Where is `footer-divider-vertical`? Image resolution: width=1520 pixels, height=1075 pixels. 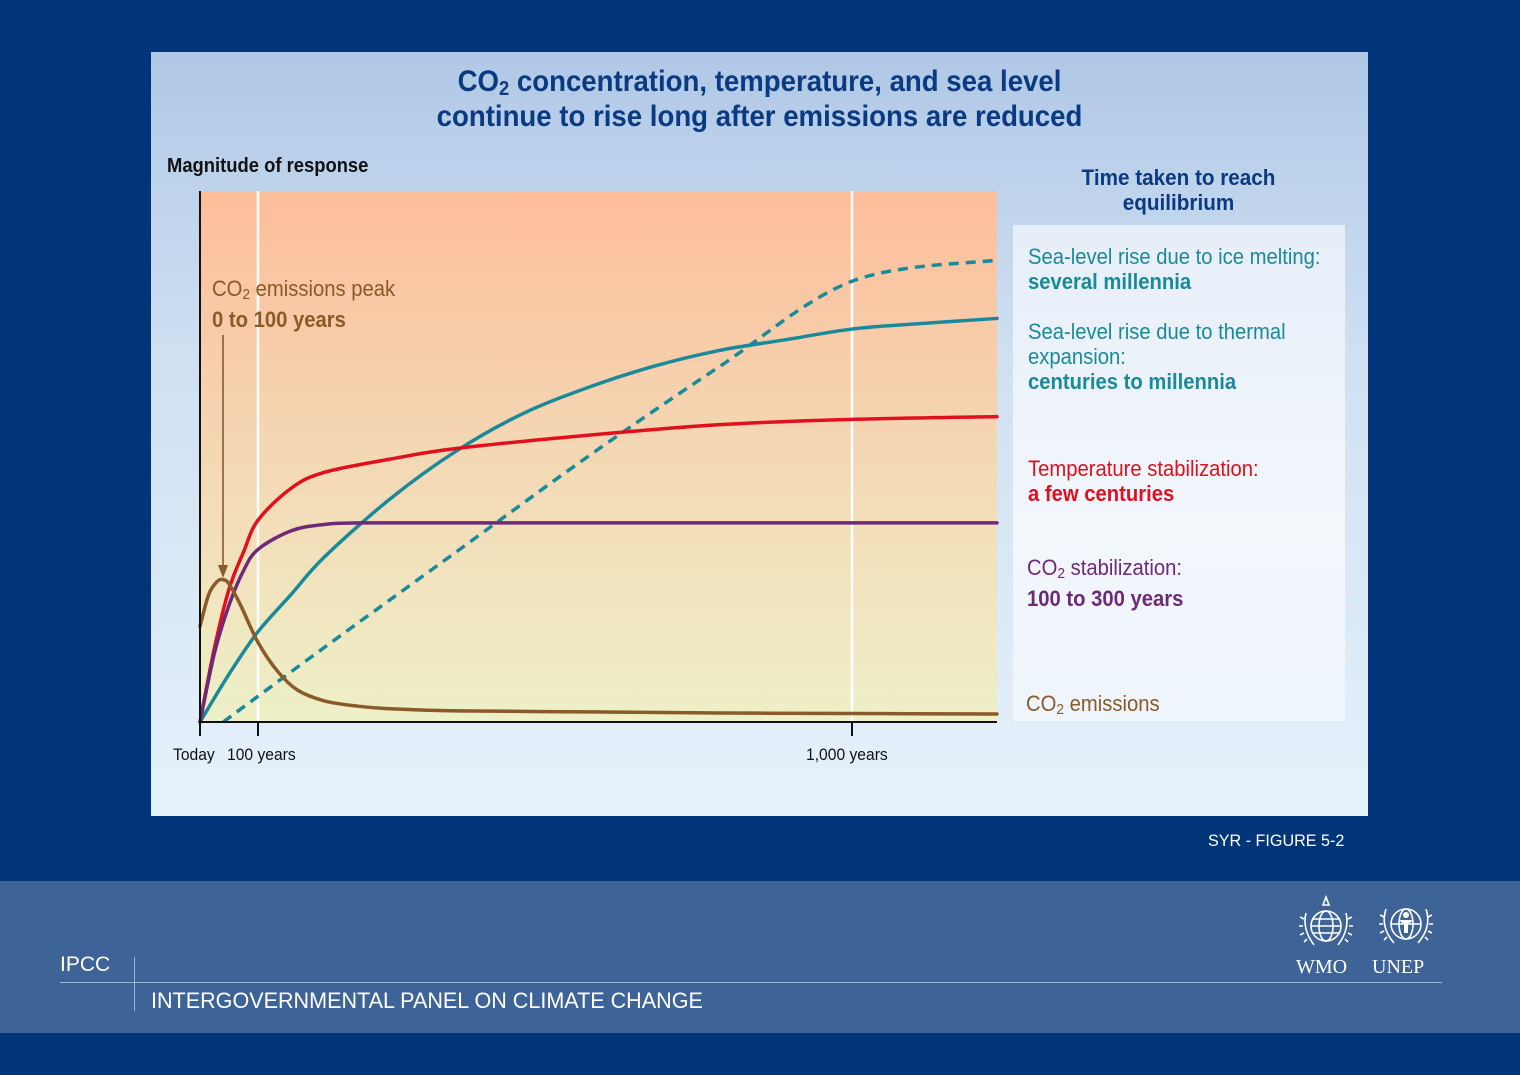
footer-divider-vertical is located at coordinates (134, 984).